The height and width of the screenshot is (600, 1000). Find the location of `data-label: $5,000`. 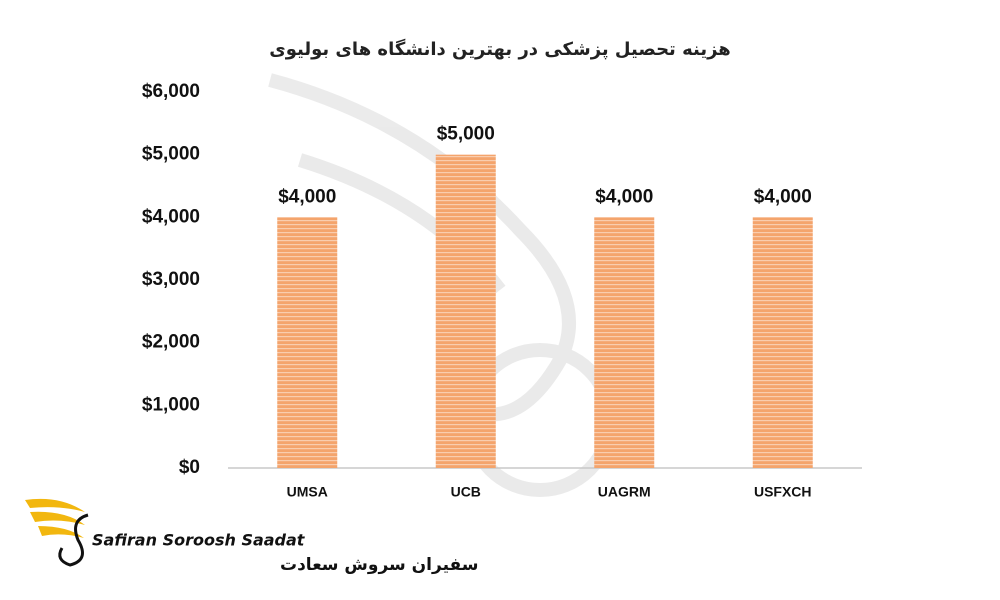

data-label: $5,000 is located at coordinates (466, 134).